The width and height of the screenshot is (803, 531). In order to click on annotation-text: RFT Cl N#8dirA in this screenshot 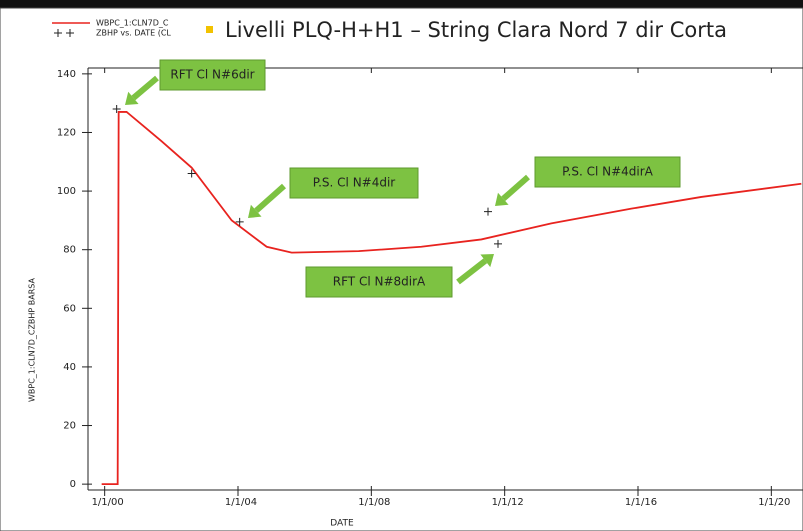, I will do `click(379, 282)`.